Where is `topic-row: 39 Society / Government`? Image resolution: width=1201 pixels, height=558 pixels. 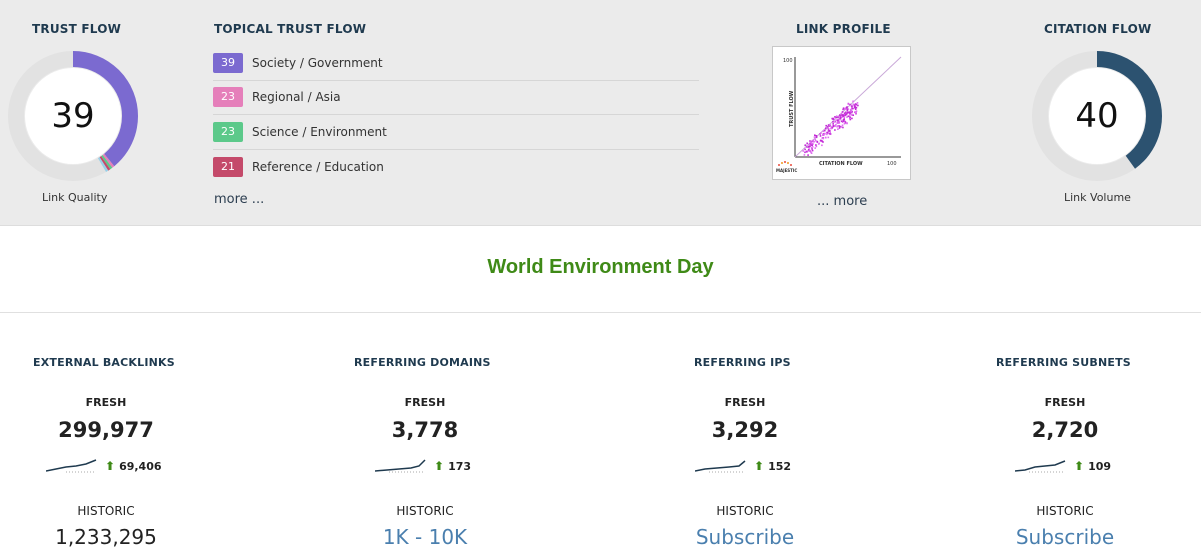 topic-row: 39 Society / Government is located at coordinates (456, 63).